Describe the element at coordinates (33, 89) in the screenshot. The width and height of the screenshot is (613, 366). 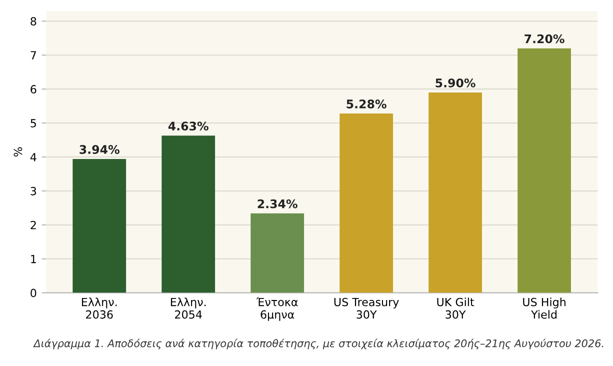
I see `y-tick-label: 6` at that location.